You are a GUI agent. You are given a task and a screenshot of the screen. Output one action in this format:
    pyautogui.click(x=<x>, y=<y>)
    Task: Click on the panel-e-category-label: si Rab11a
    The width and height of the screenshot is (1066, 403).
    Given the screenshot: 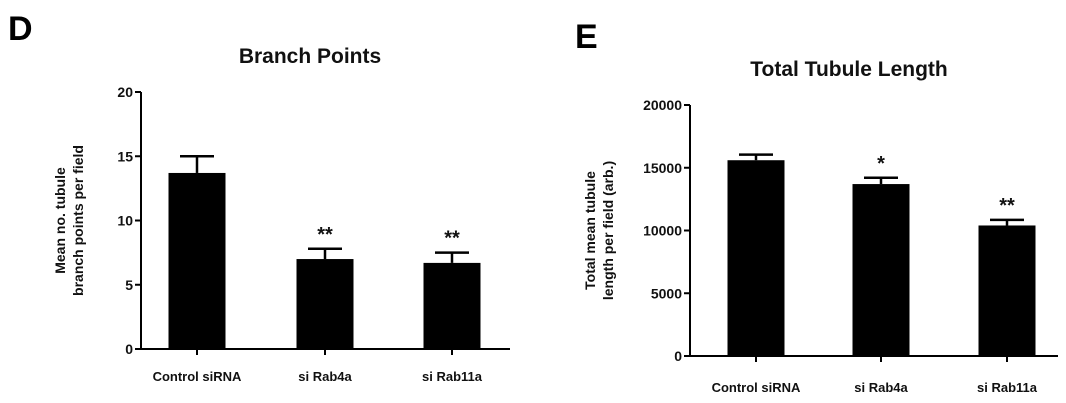 What is the action you would take?
    pyautogui.click(x=1007, y=387)
    